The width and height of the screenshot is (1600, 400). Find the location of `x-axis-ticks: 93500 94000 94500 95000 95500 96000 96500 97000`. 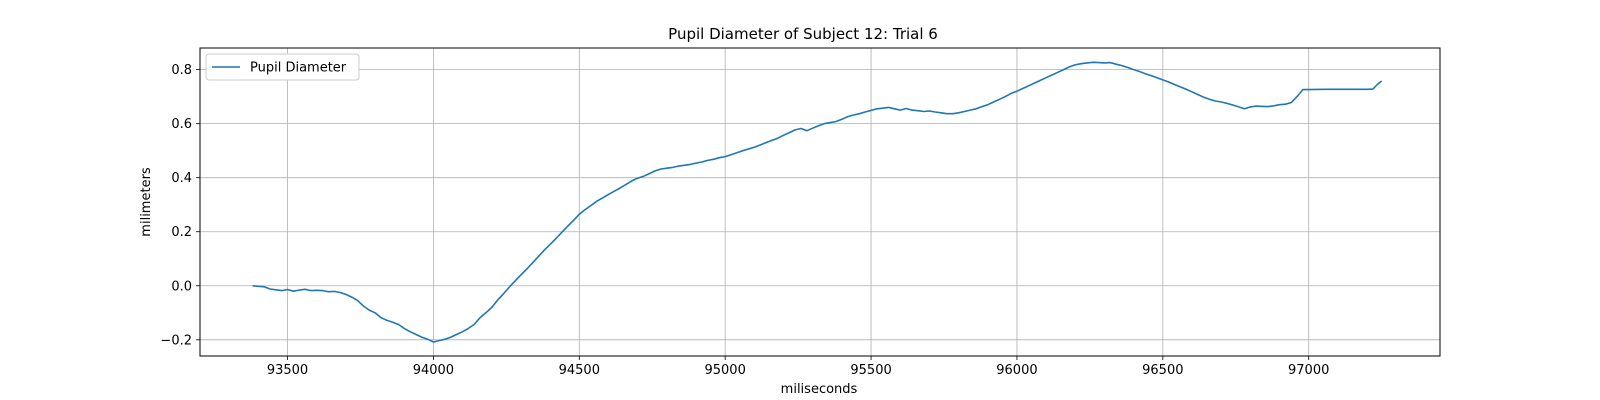

x-axis-ticks: 93500 94000 94500 95000 95500 96000 96500 97000 is located at coordinates (798, 367).